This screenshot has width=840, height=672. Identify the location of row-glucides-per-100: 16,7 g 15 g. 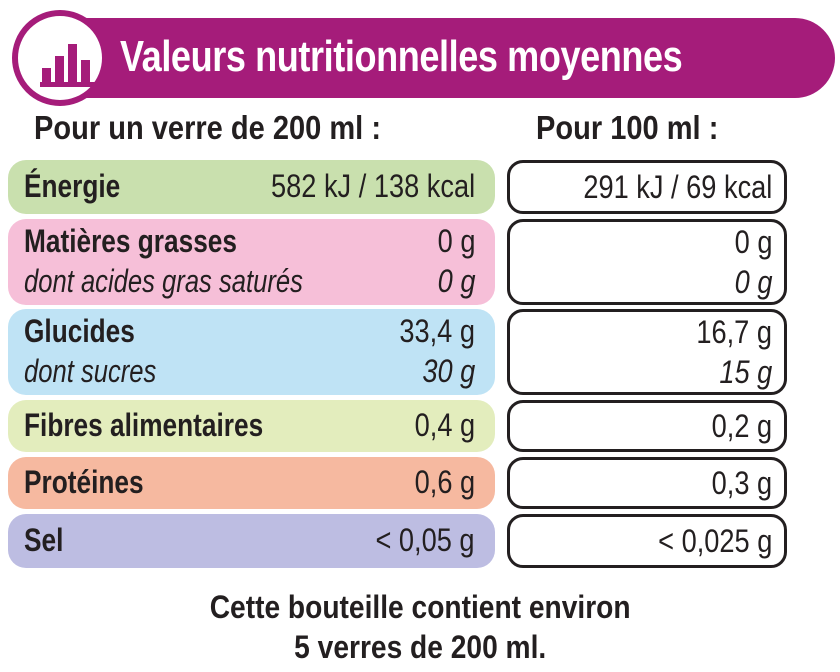
(647, 352).